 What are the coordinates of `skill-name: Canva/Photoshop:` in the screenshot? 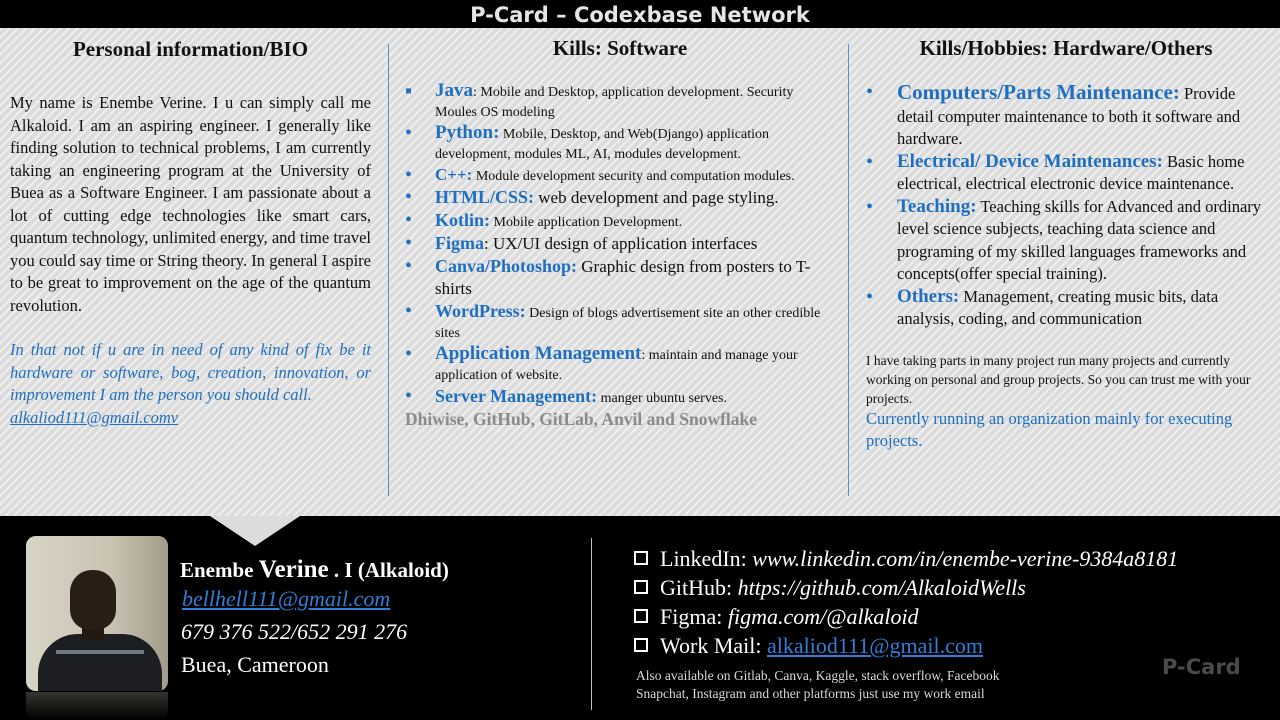 It's located at (506, 266).